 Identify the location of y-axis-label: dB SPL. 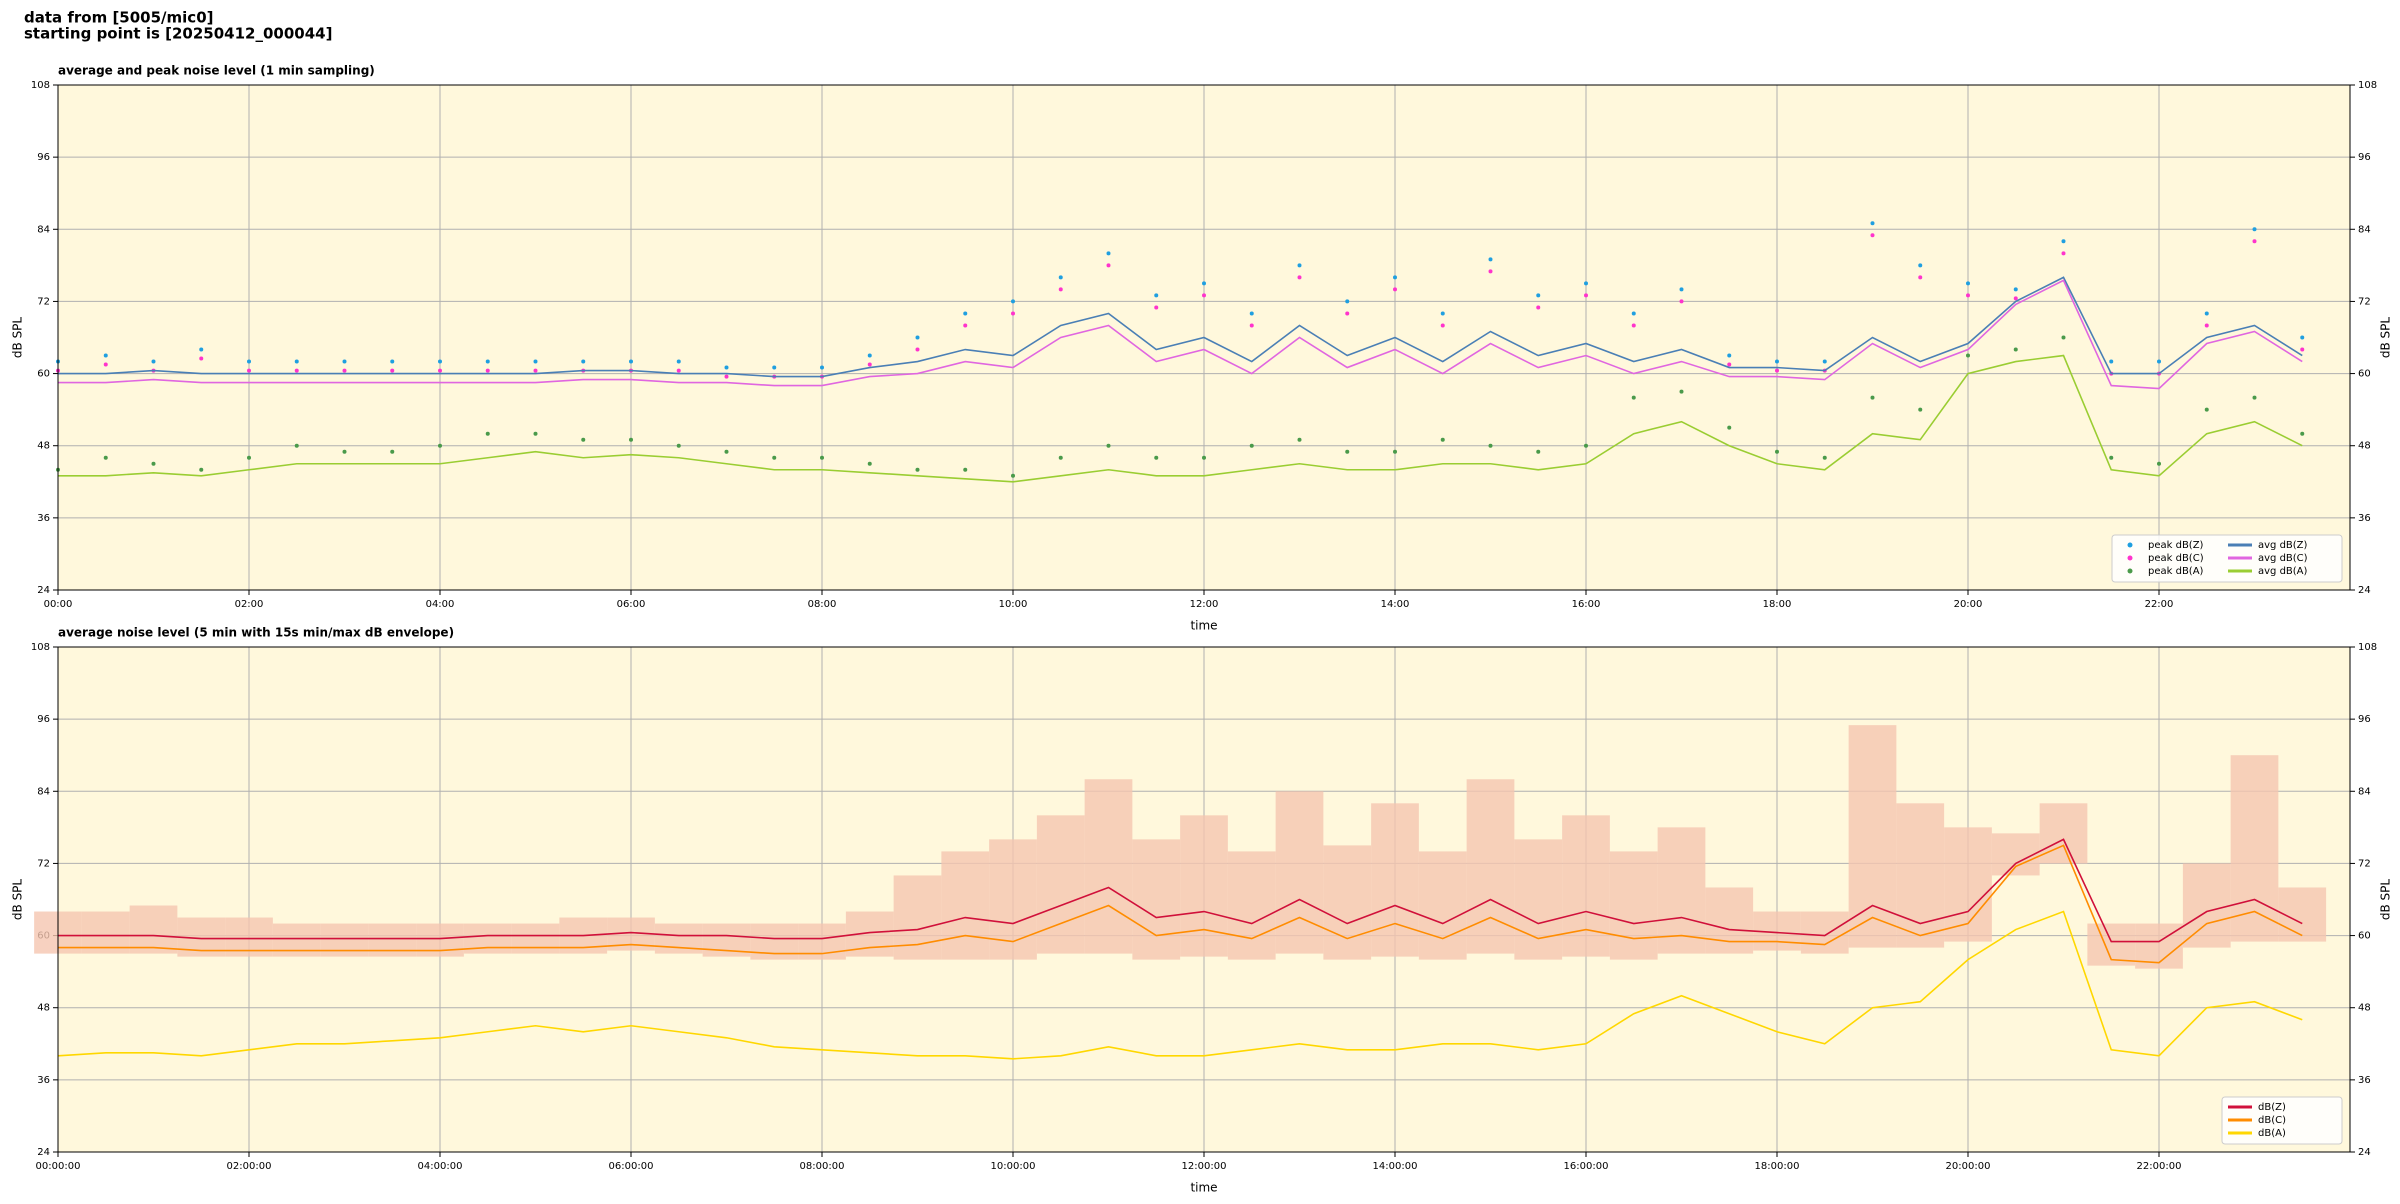
(18, 338).